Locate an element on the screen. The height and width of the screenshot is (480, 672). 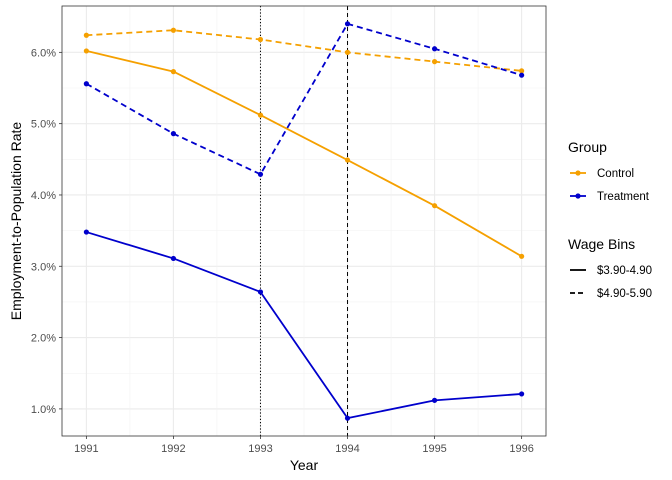
y-tick-label: 3.0% is located at coordinates (43, 267).